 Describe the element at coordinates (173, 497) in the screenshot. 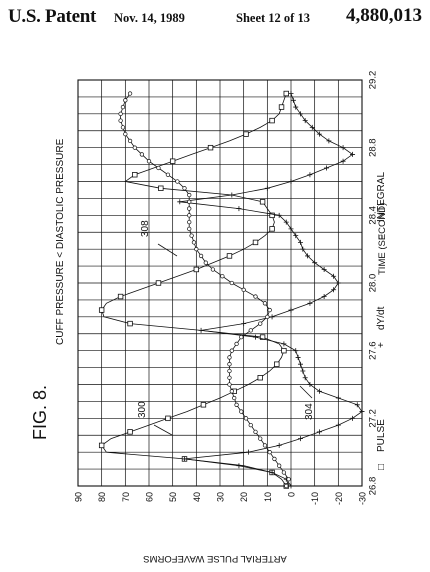

I see `value-tick-label: 50` at that location.